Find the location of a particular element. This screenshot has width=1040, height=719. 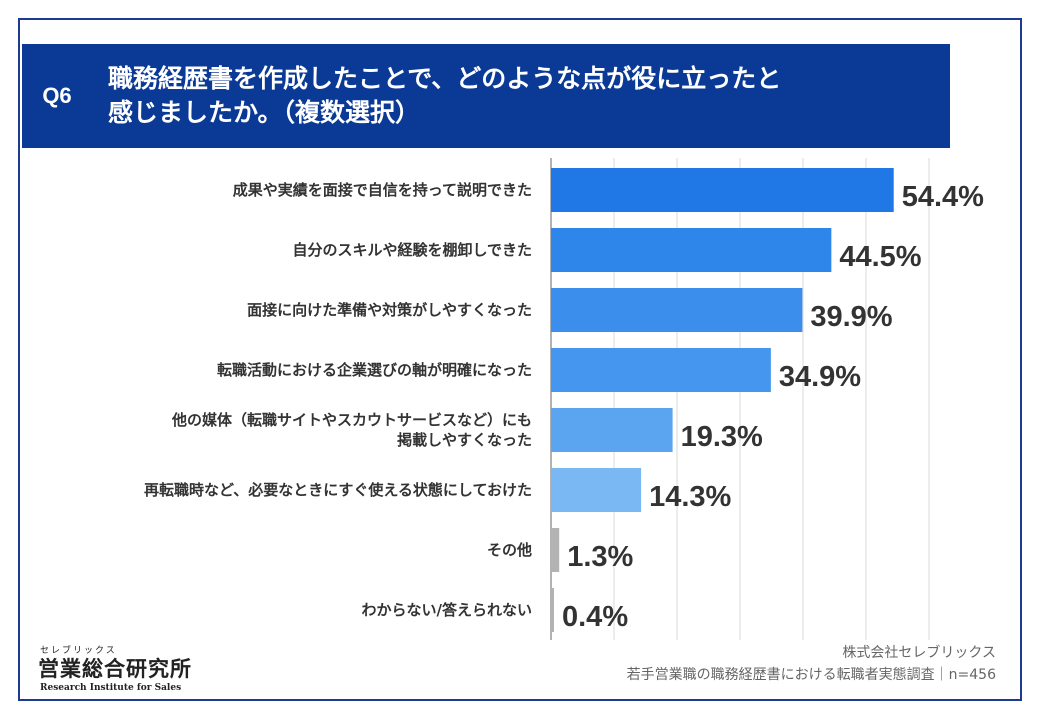

question-title-line-2: 感じましたか。（複数選択） is located at coordinates (264, 112).